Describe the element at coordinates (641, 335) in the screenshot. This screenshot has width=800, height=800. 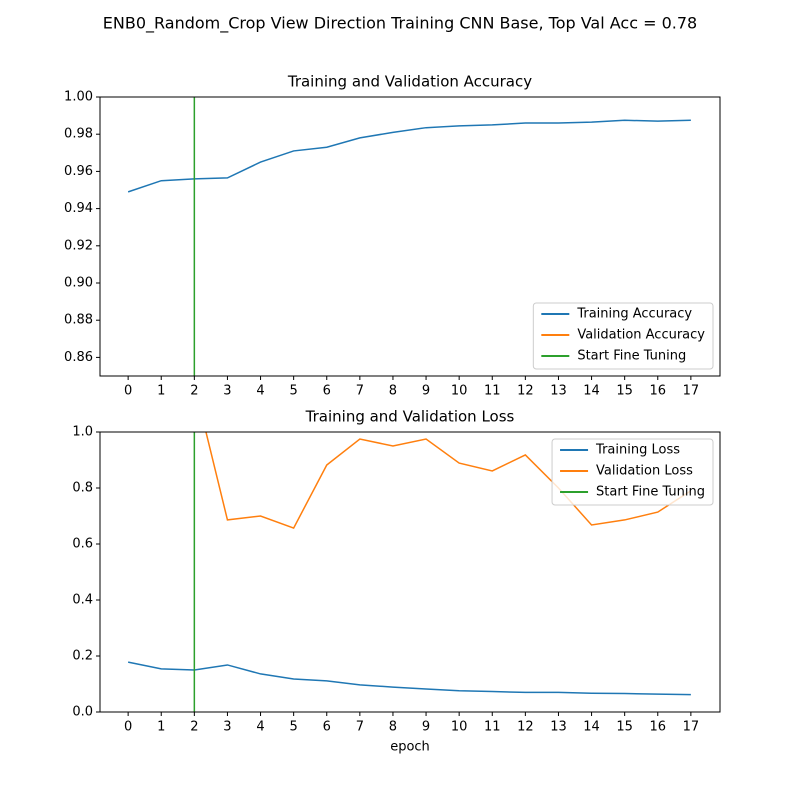
I see `legend-label: Validation Accuracy` at that location.